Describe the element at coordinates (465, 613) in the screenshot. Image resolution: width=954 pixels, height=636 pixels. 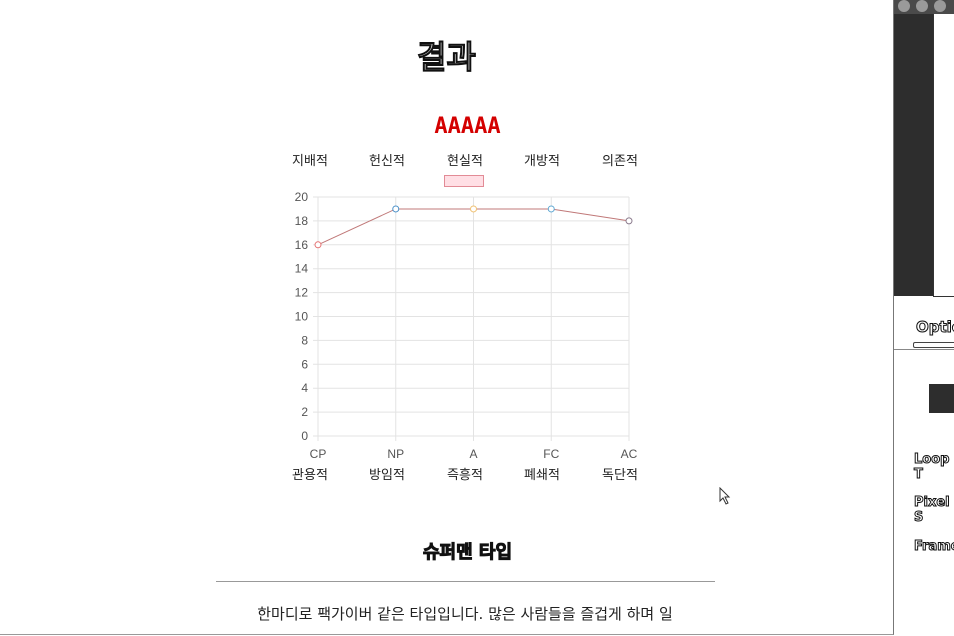
I see `type-description: 한마디로 팩가이버 같은 타입입니다. 많은 사람들을 즐겁게 하며 일` at that location.